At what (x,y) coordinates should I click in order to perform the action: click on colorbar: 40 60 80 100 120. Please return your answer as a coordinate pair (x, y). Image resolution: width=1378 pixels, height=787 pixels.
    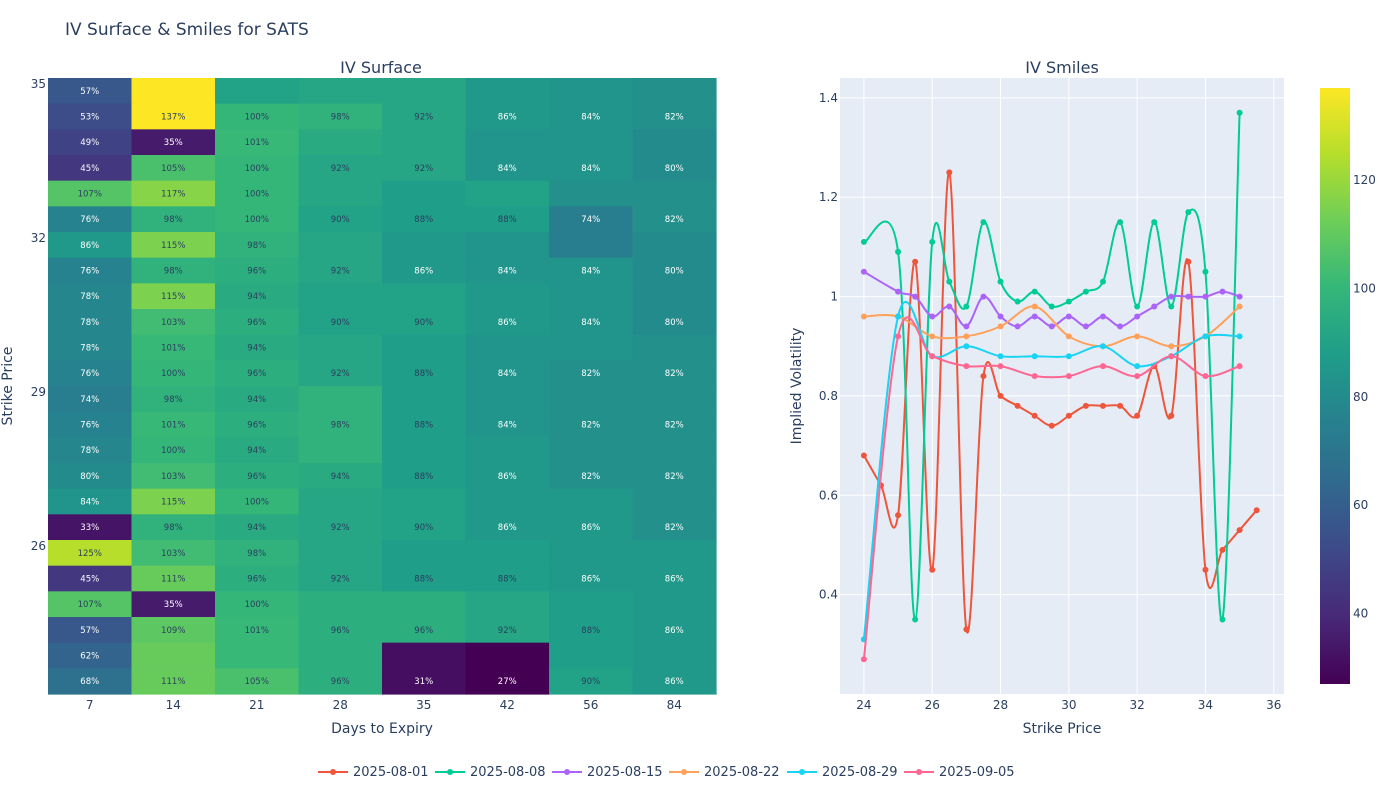
    Looking at the image, I should click on (1348, 386).